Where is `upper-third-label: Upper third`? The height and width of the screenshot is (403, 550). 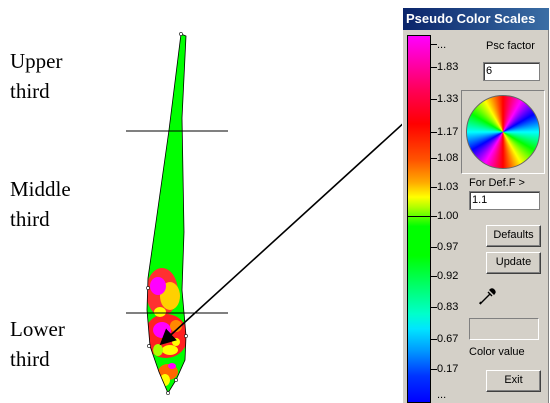 upper-third-label: Upper third is located at coordinates (36, 76).